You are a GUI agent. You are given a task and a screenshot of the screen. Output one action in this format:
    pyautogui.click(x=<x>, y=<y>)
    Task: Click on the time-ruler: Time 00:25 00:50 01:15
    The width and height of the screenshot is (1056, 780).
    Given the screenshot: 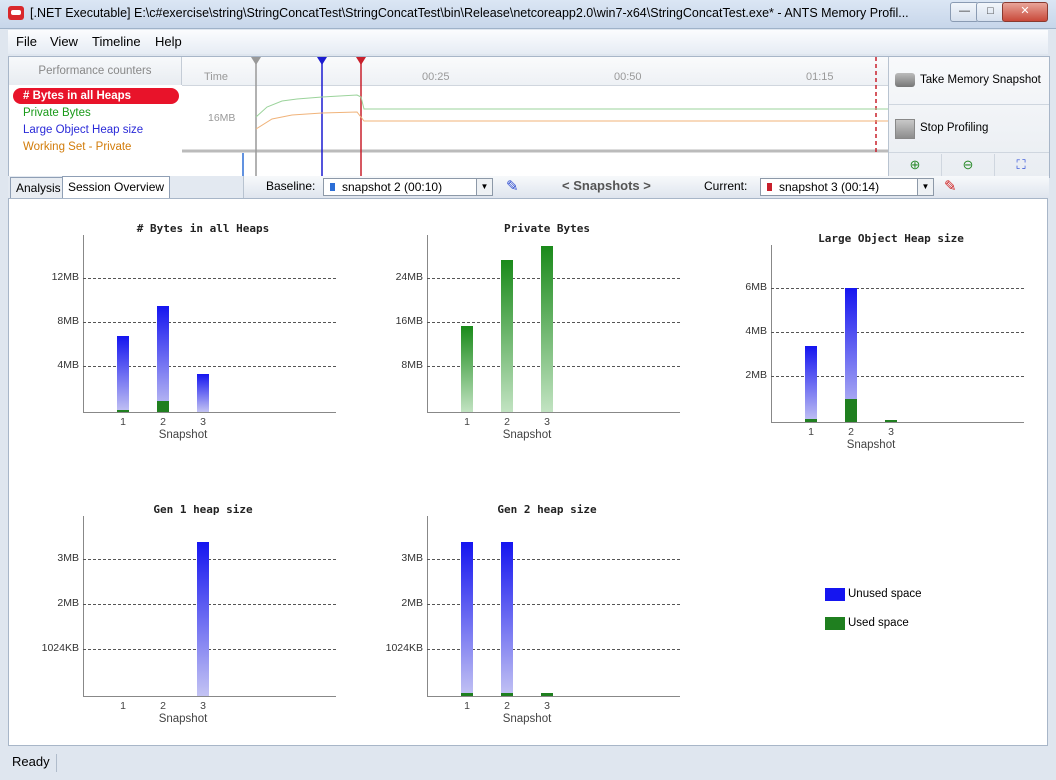 What is the action you would take?
    pyautogui.click(x=535, y=71)
    